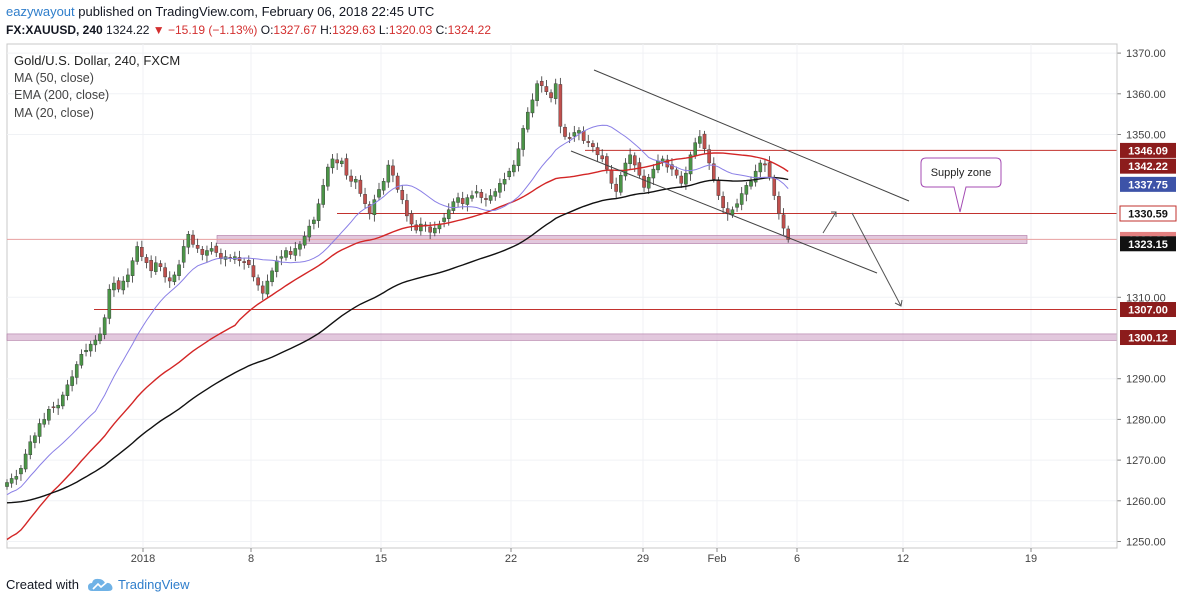  What do you see at coordinates (62, 95) in the screenshot?
I see `legend-ema200: EMA (200, close)` at bounding box center [62, 95].